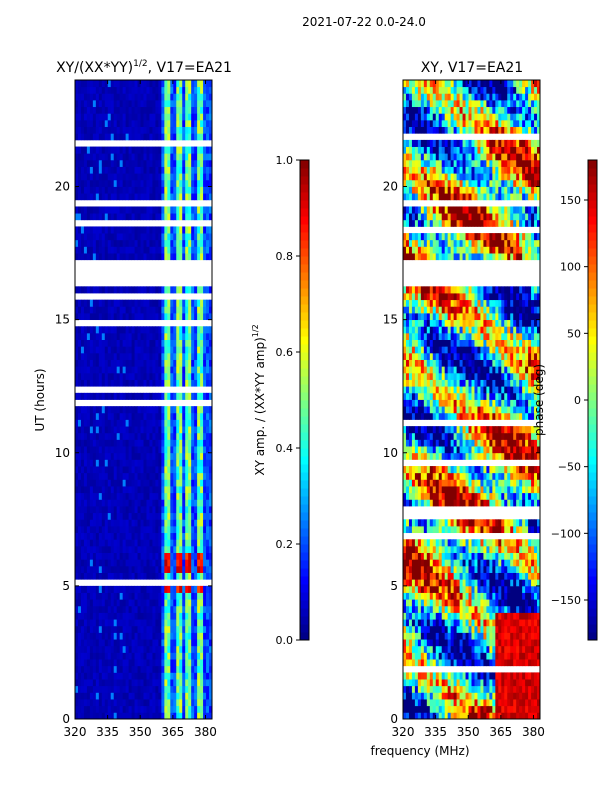 Image resolution: width=600 pixels, height=800 pixels. I want to click on amplitude-x-tick-label: 350, so click(140, 732).